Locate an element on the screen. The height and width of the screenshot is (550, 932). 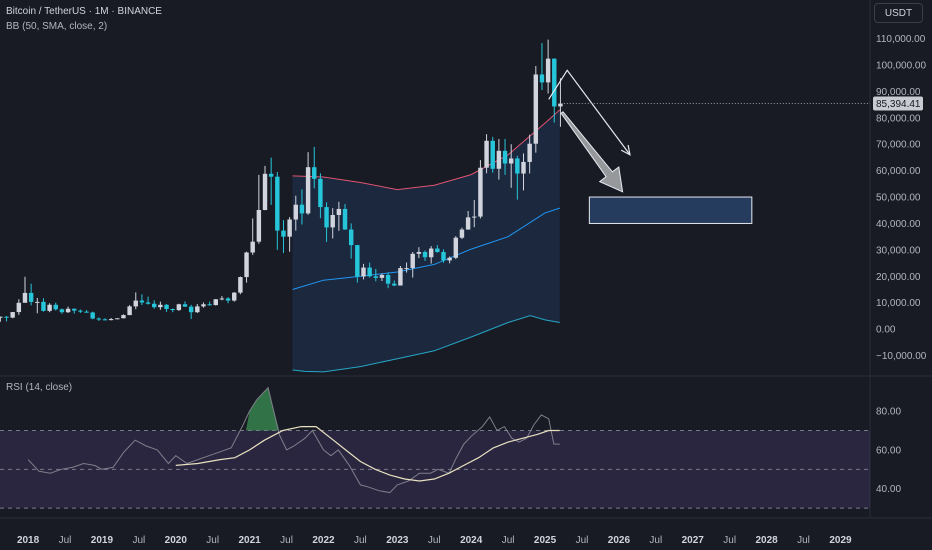
projection-arrow-head is located at coordinates (625, 150).